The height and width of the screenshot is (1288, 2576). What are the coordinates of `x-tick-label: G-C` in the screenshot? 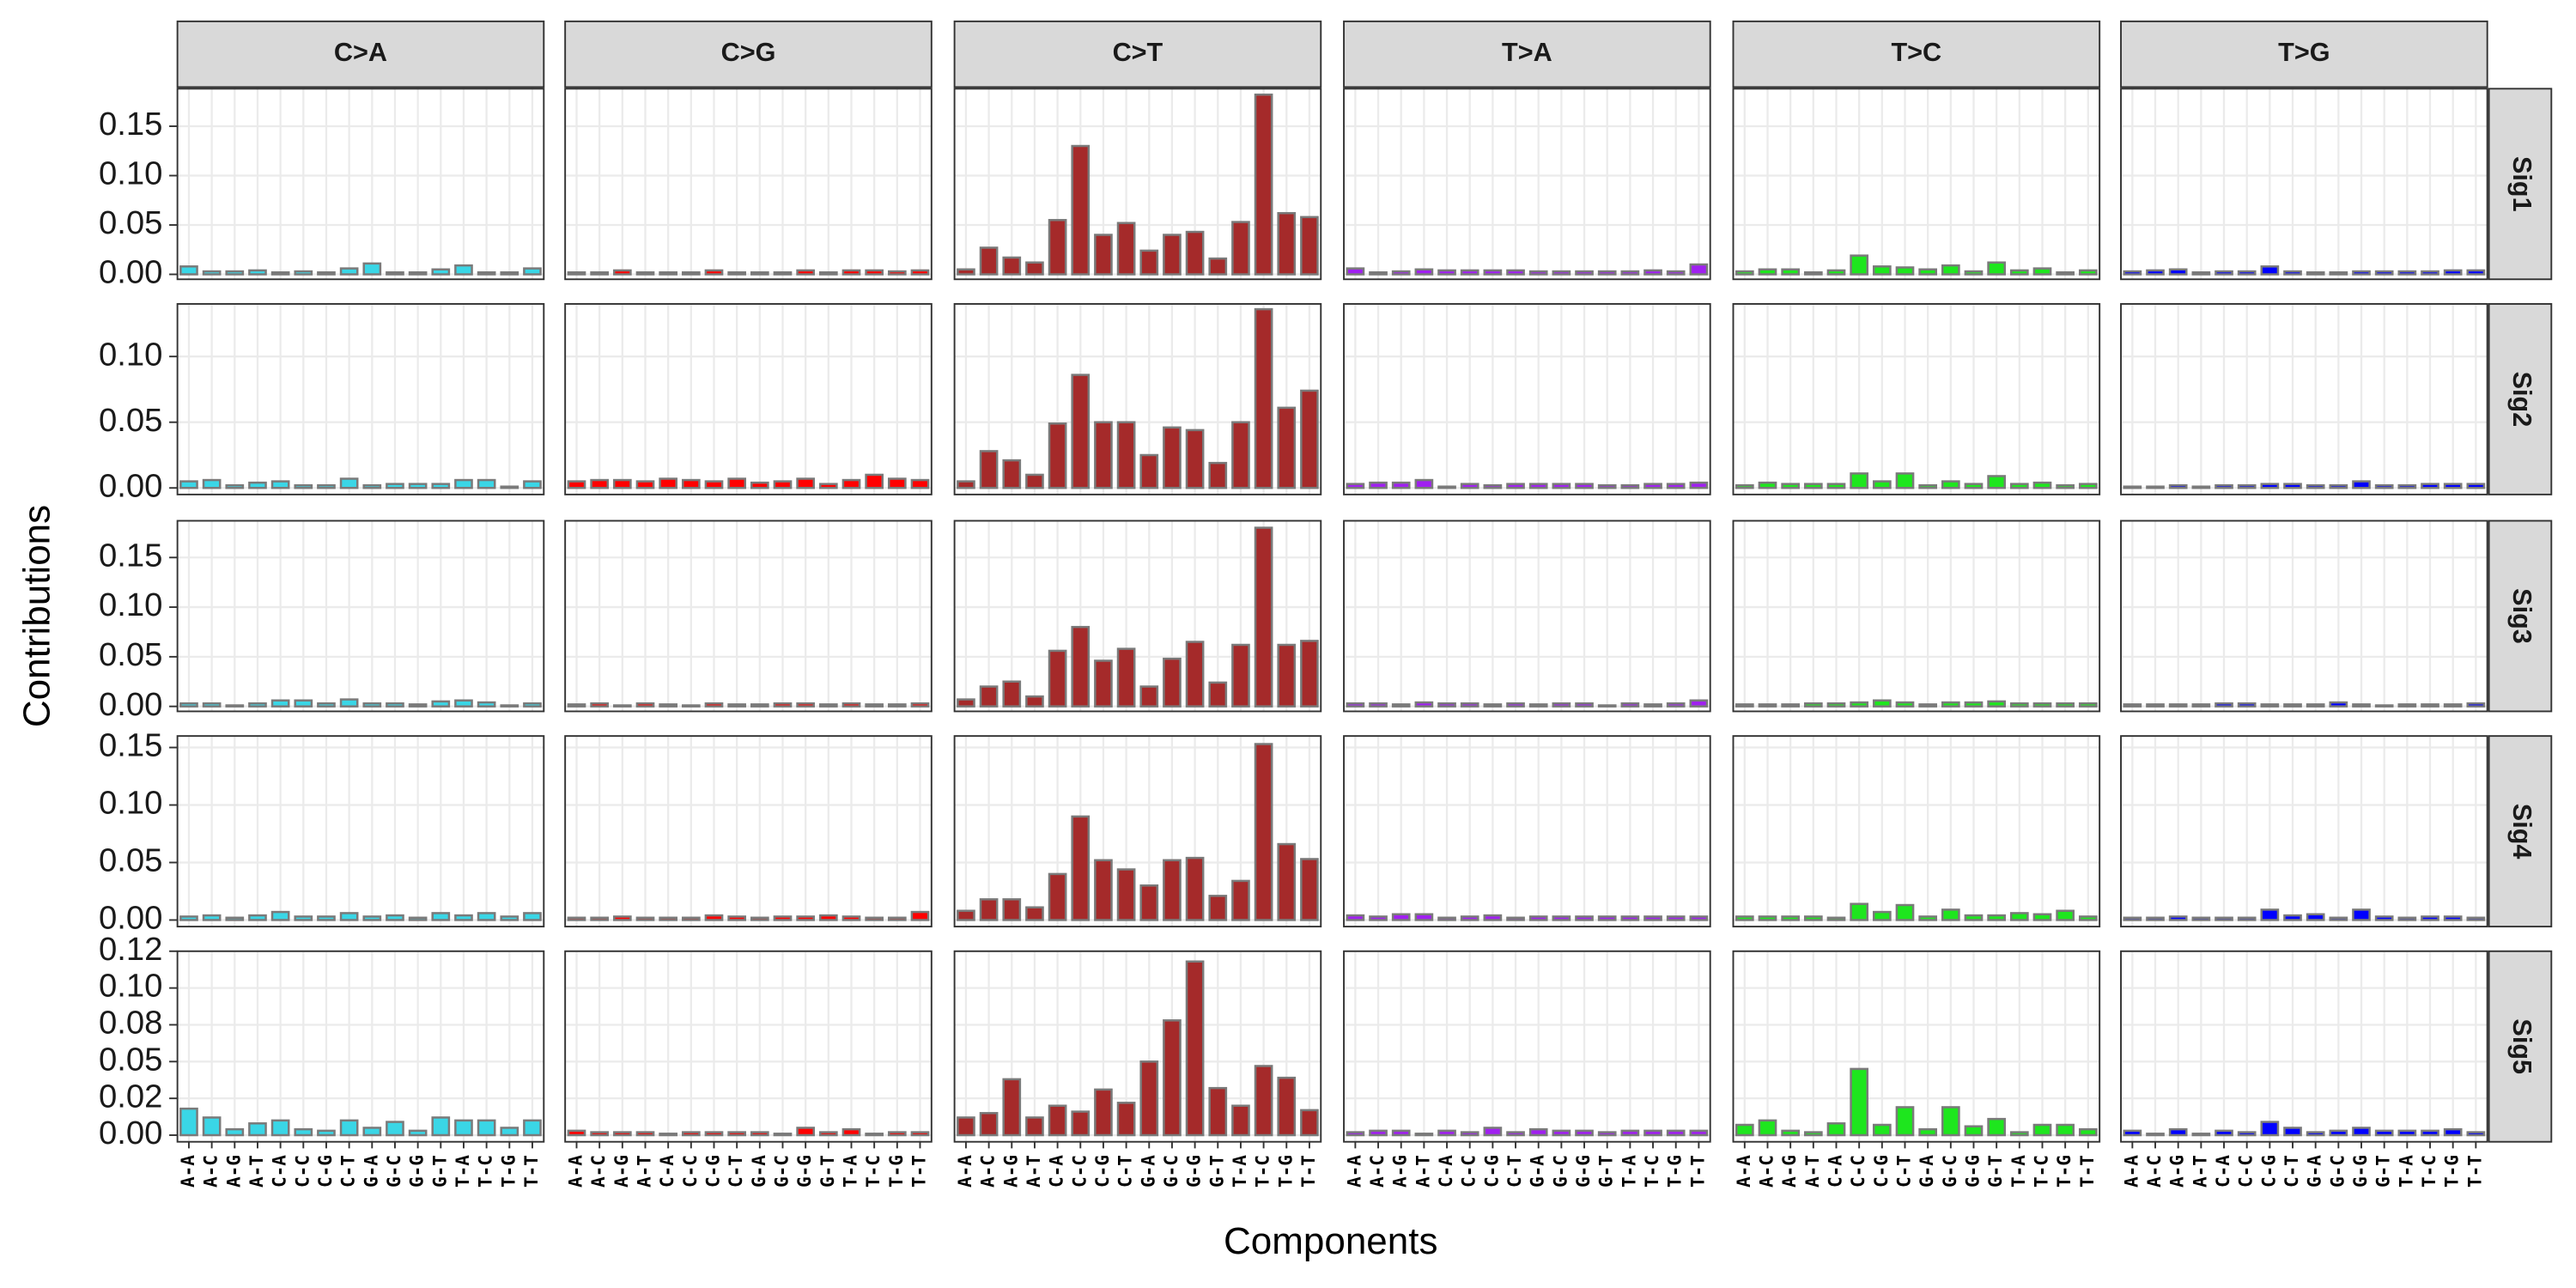 It's located at (1171, 1171).